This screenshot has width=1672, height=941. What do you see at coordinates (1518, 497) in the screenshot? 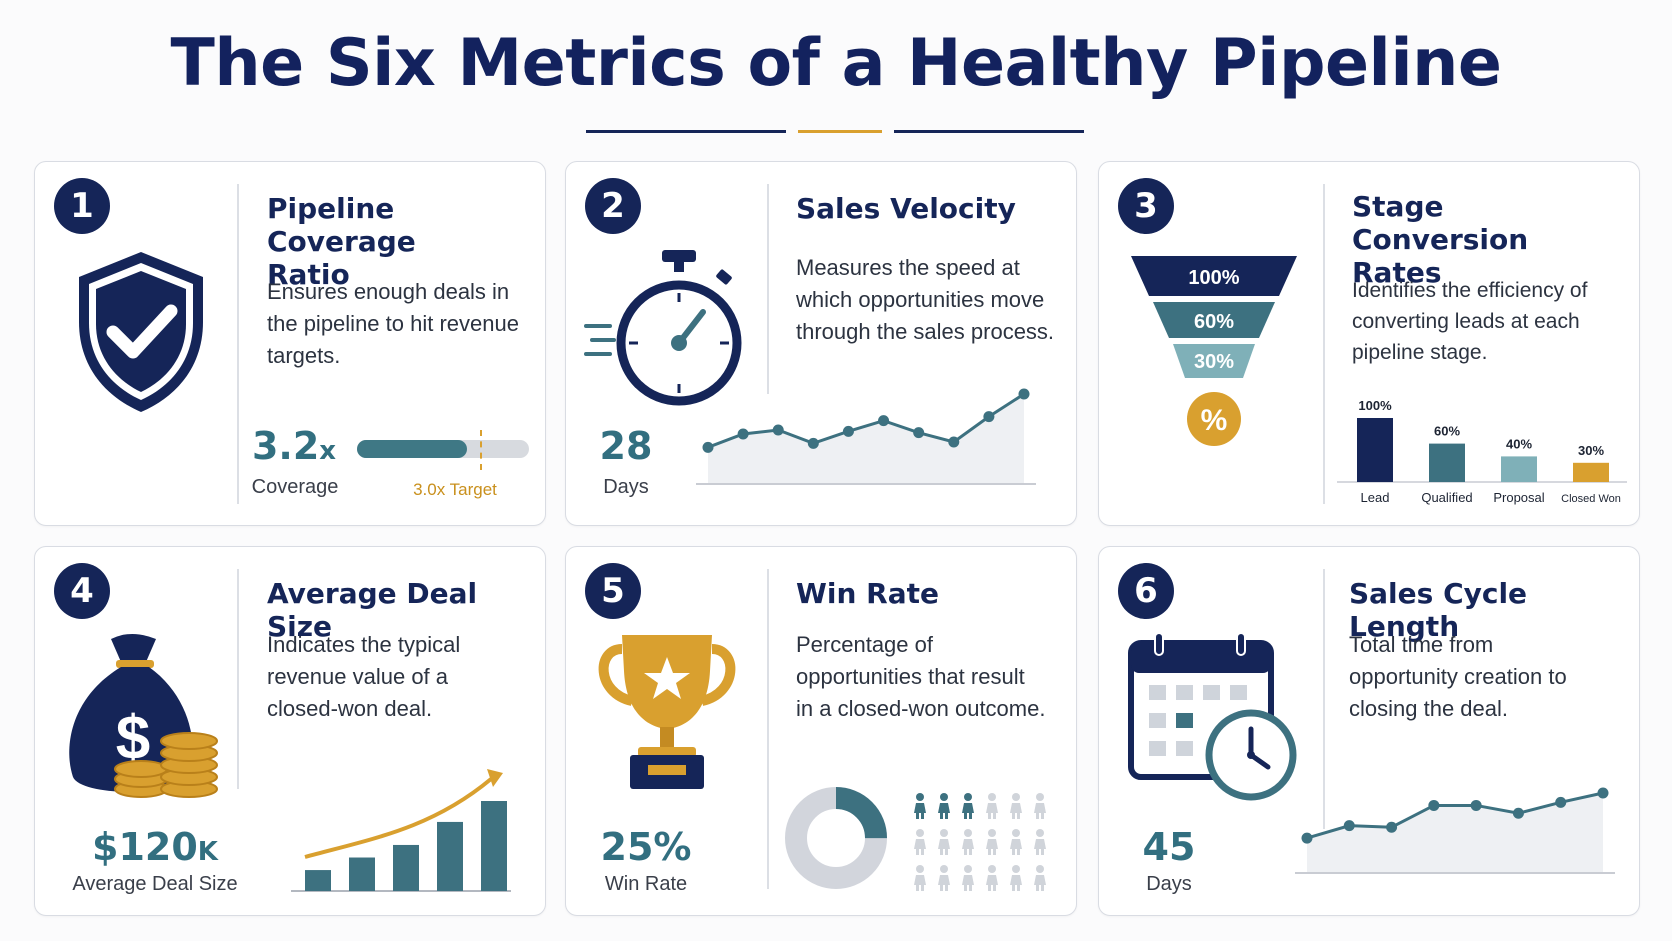
I see `stage-bar-label: Proposal` at bounding box center [1518, 497].